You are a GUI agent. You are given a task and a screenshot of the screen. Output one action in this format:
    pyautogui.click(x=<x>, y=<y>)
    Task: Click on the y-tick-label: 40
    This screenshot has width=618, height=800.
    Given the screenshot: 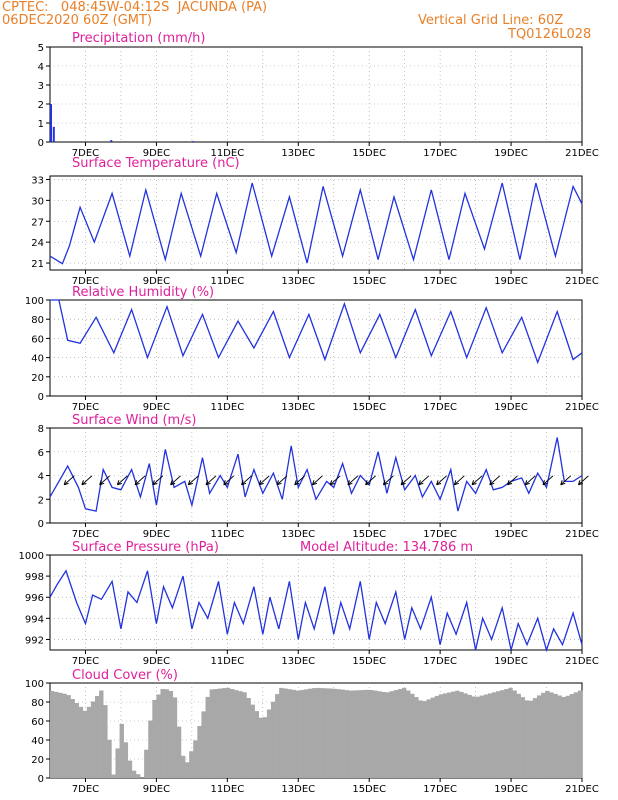 What is the action you would take?
    pyautogui.click(x=37, y=741)
    